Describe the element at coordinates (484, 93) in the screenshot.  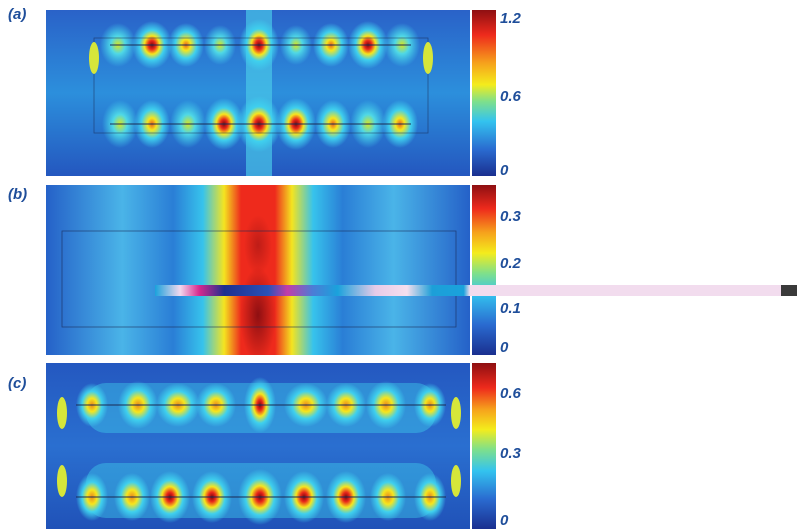
I see `colorbar-a` at that location.